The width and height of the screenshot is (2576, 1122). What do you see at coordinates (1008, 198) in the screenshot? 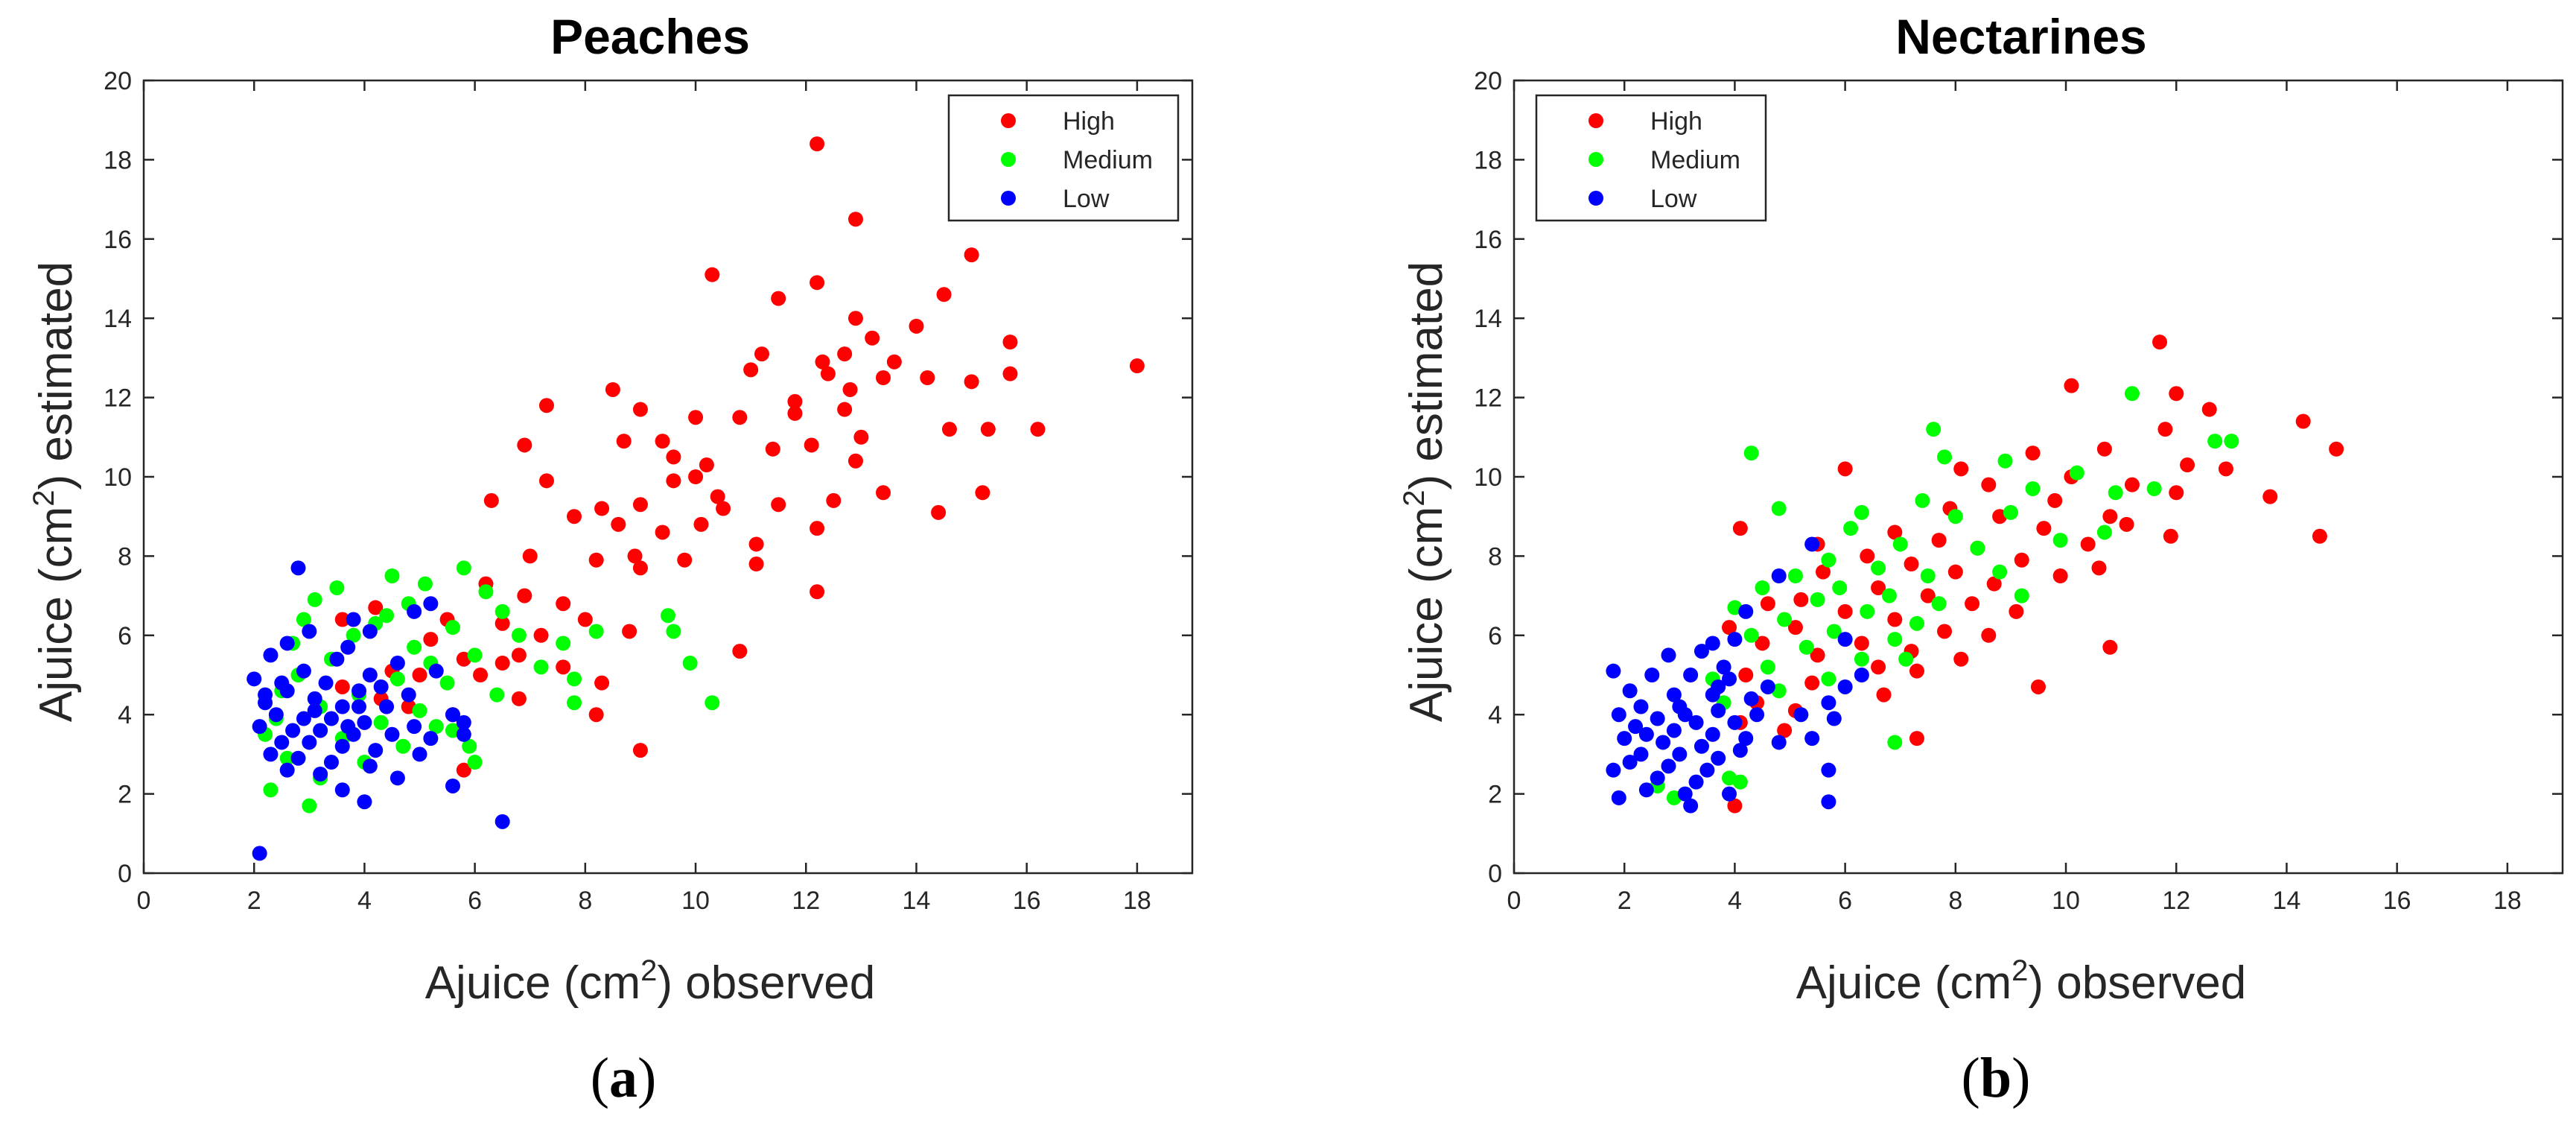
I see `legend-marker-low` at bounding box center [1008, 198].